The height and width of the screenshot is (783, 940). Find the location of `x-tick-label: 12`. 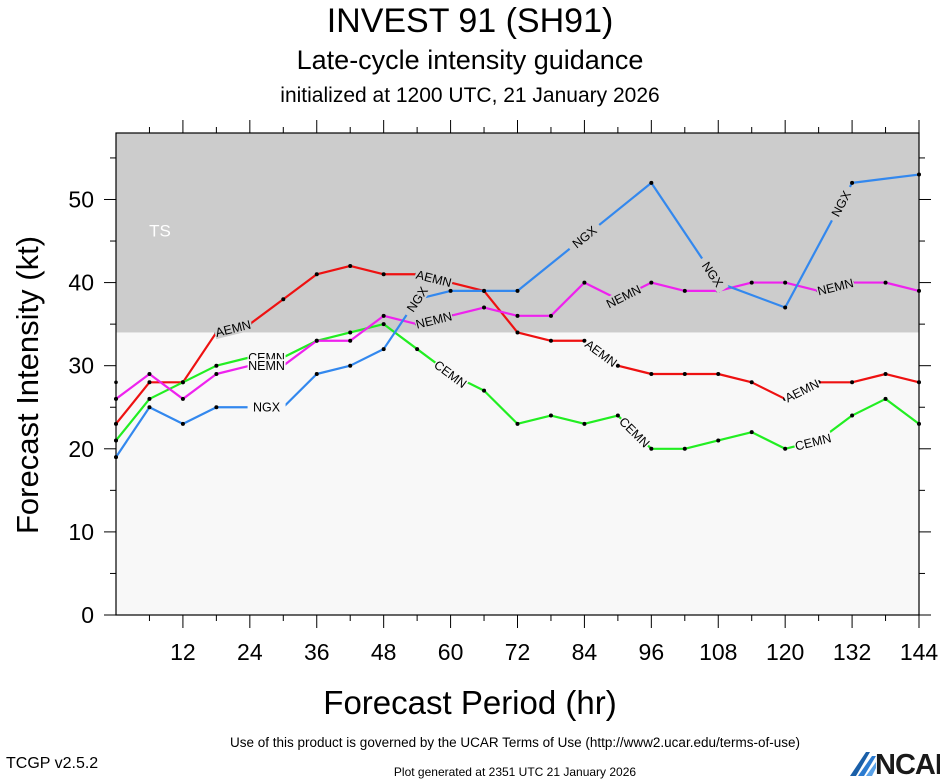

x-tick-label: 12 is located at coordinates (183, 652).